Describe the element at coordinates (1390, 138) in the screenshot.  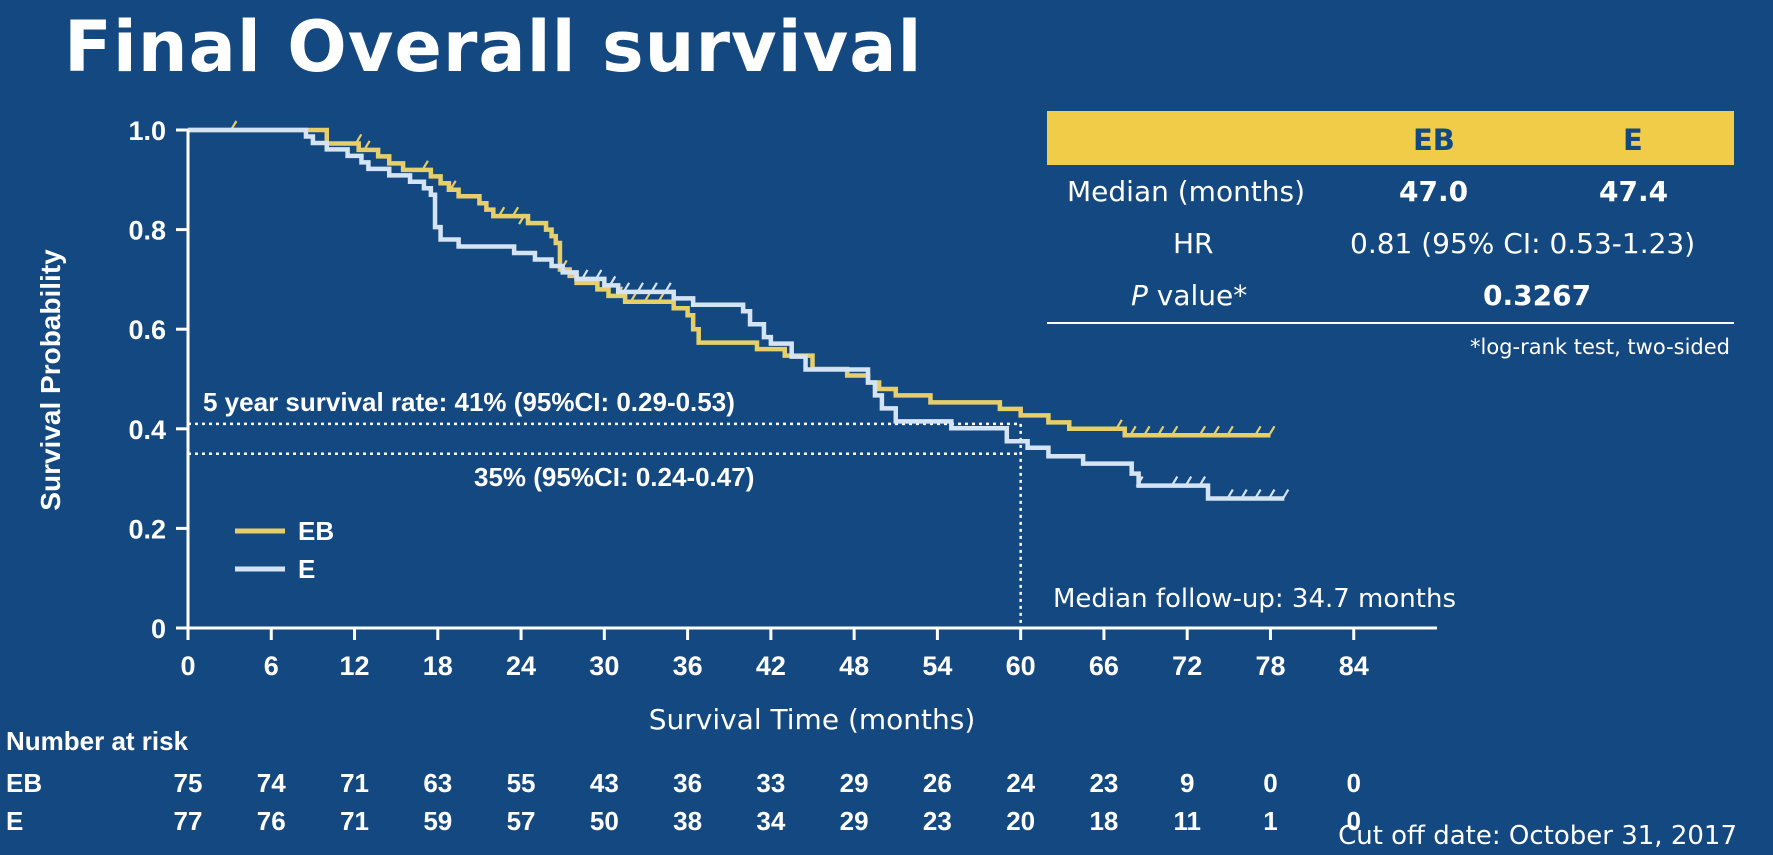
I see `summary-header: EB E` at that location.